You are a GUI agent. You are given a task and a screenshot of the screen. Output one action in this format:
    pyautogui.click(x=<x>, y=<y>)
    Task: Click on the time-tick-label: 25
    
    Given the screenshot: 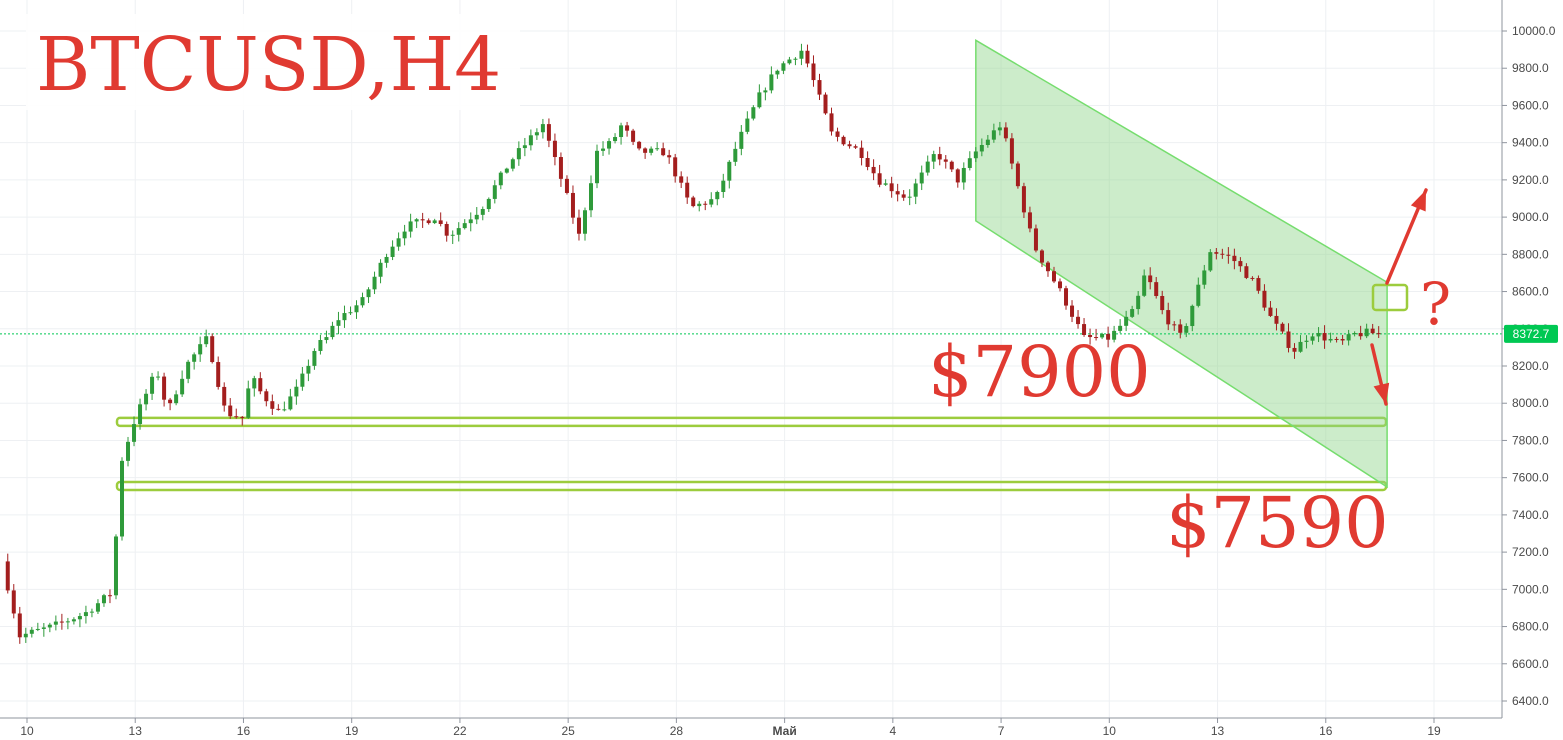 What is the action you would take?
    pyautogui.click(x=568, y=731)
    